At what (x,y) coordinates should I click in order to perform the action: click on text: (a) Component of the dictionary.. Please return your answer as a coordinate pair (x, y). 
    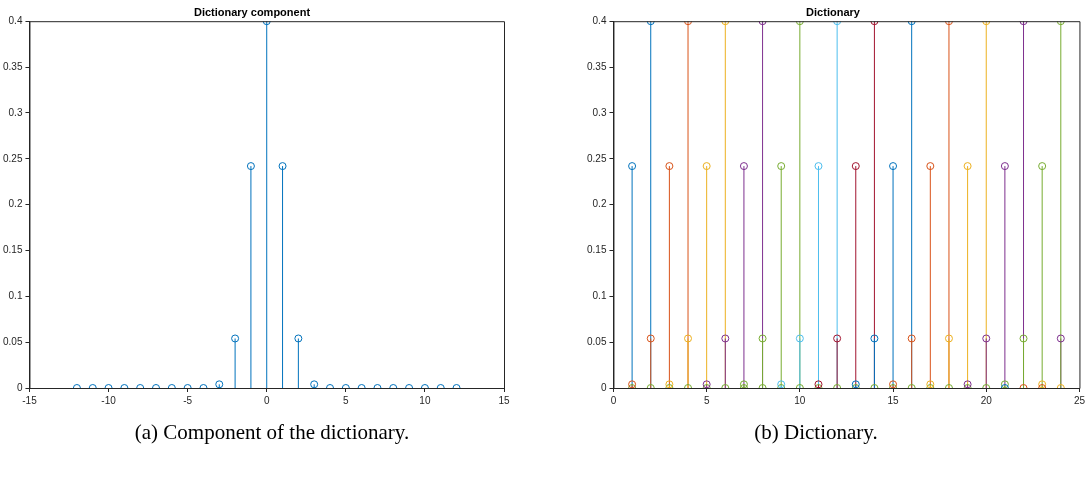
    Looking at the image, I should click on (272, 432).